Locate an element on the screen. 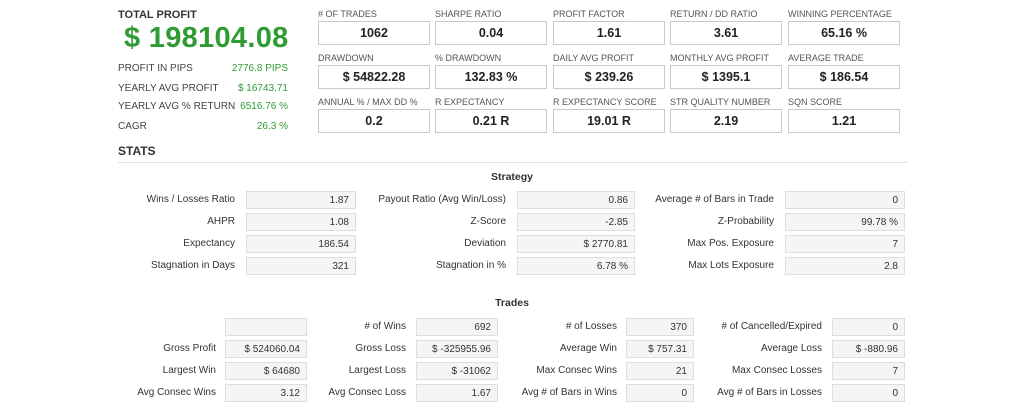  trades-label: Largest Win is located at coordinates (189, 370).